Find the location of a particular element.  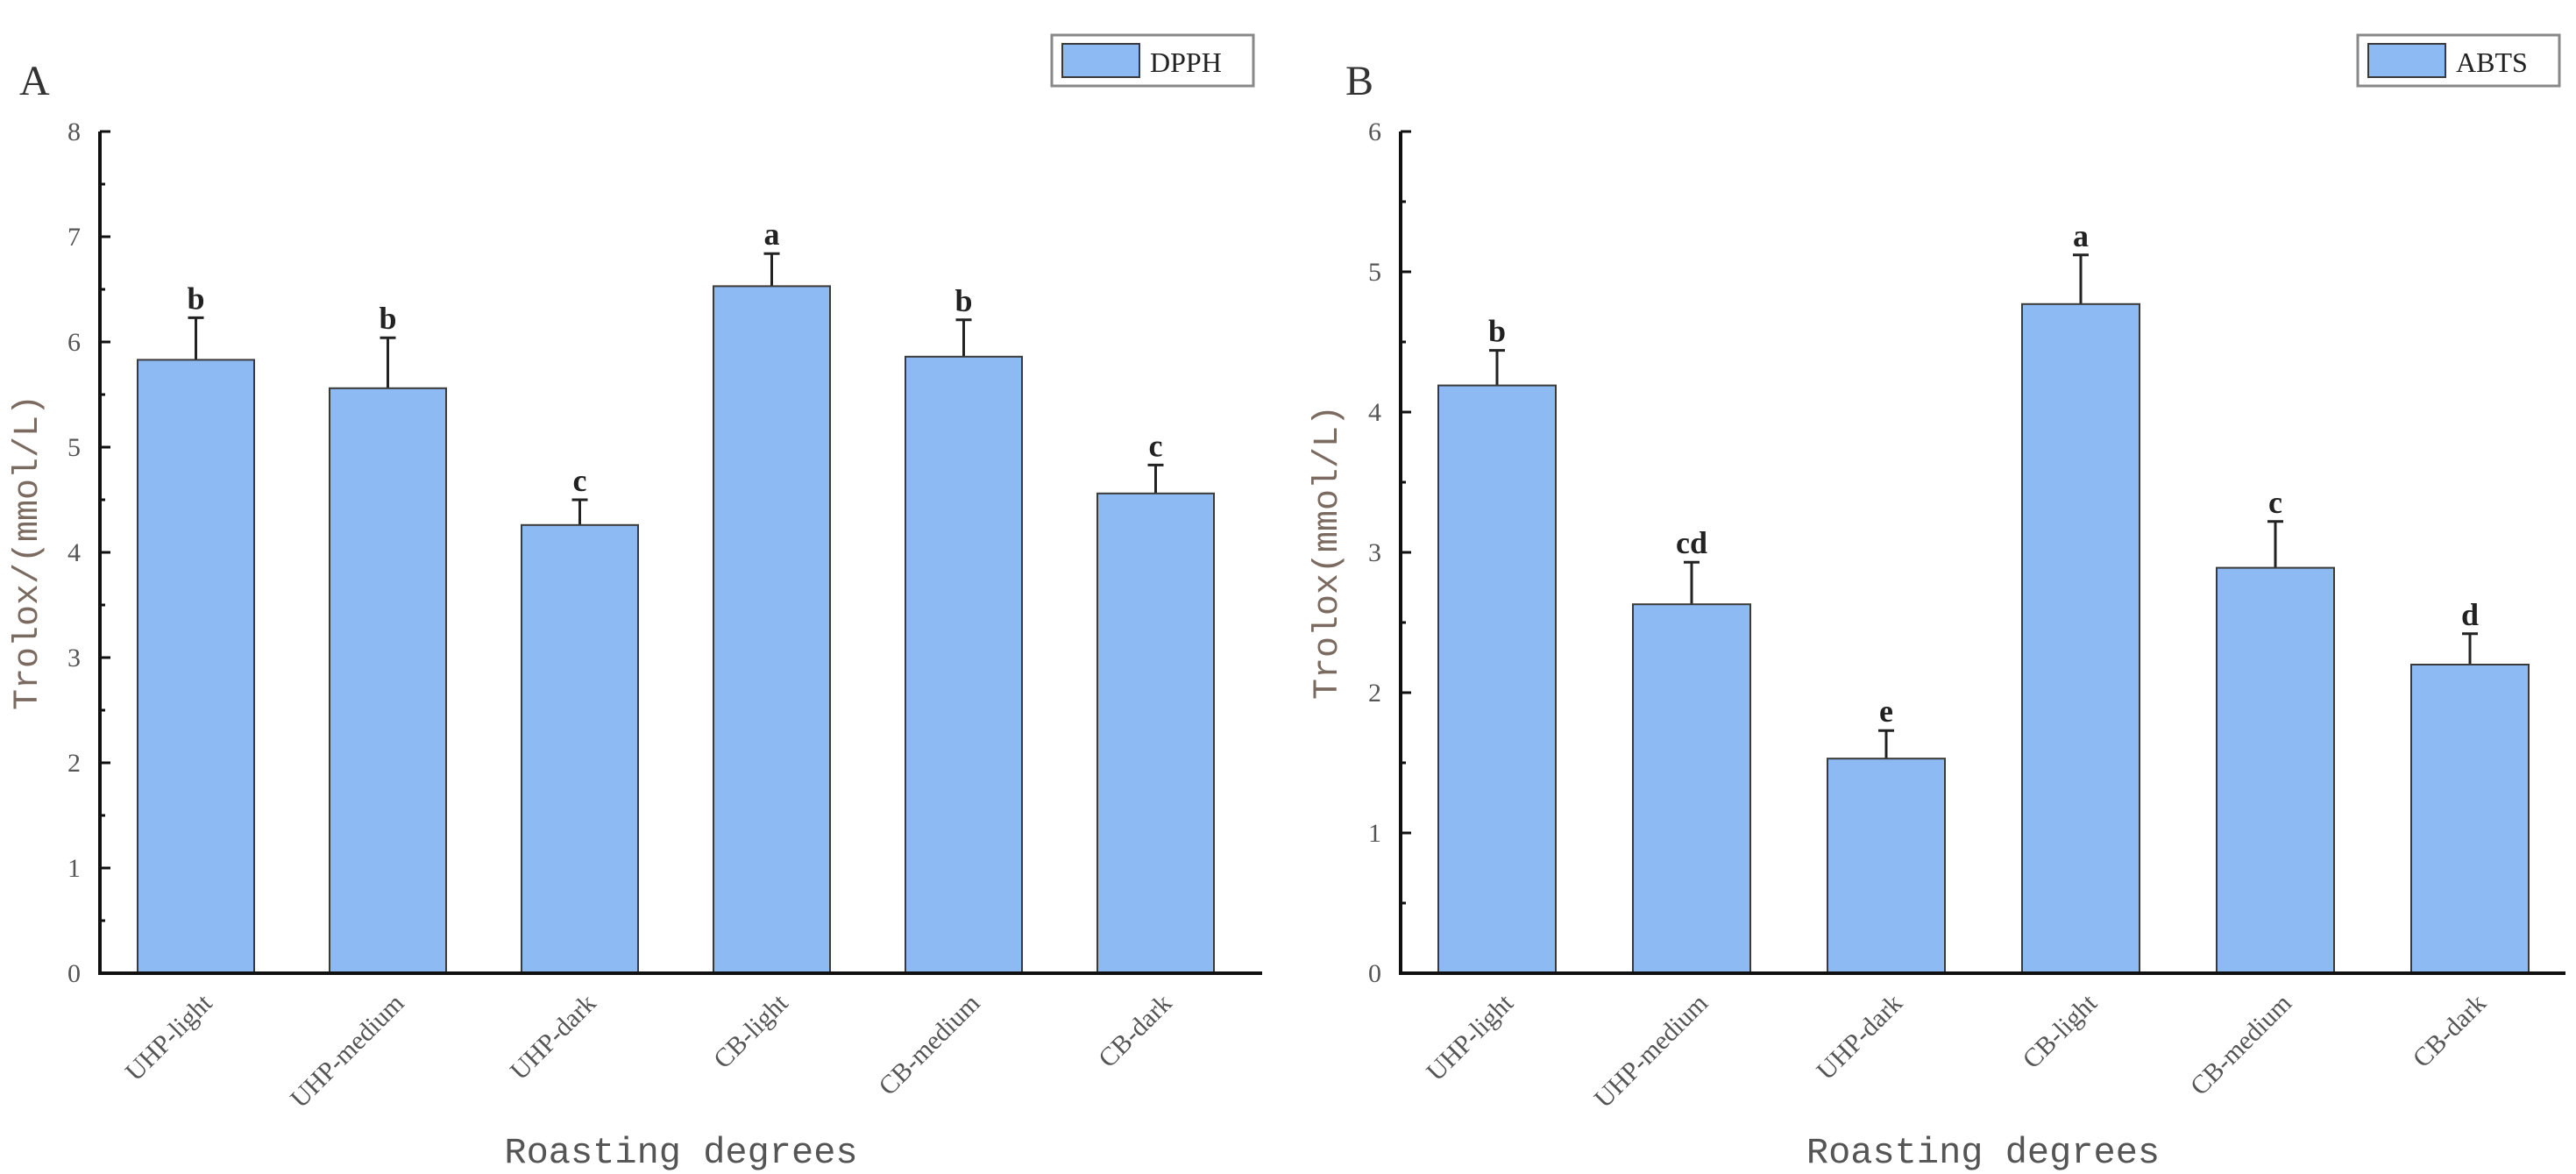

legend-label: DPPH is located at coordinates (1186, 62).